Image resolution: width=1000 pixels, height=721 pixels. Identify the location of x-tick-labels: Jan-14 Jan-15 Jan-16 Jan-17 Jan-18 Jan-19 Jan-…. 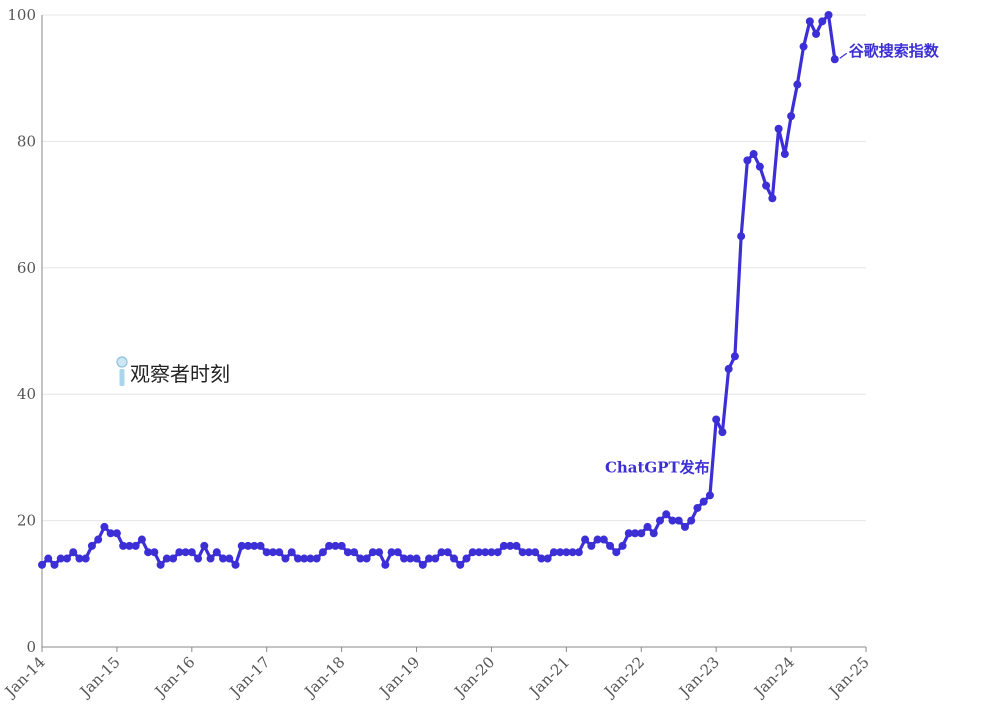
(436, 674).